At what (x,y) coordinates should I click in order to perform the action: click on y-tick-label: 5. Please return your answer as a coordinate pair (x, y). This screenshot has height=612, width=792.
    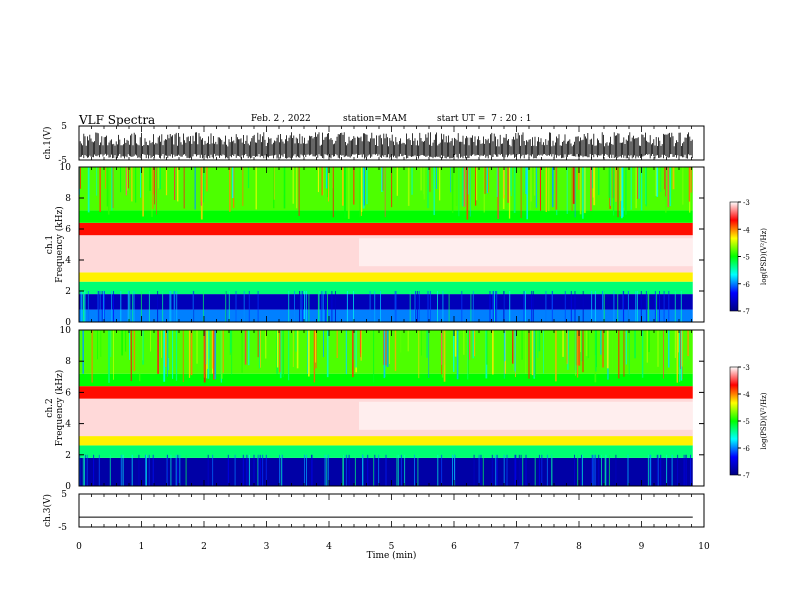
    Looking at the image, I should click on (64, 495).